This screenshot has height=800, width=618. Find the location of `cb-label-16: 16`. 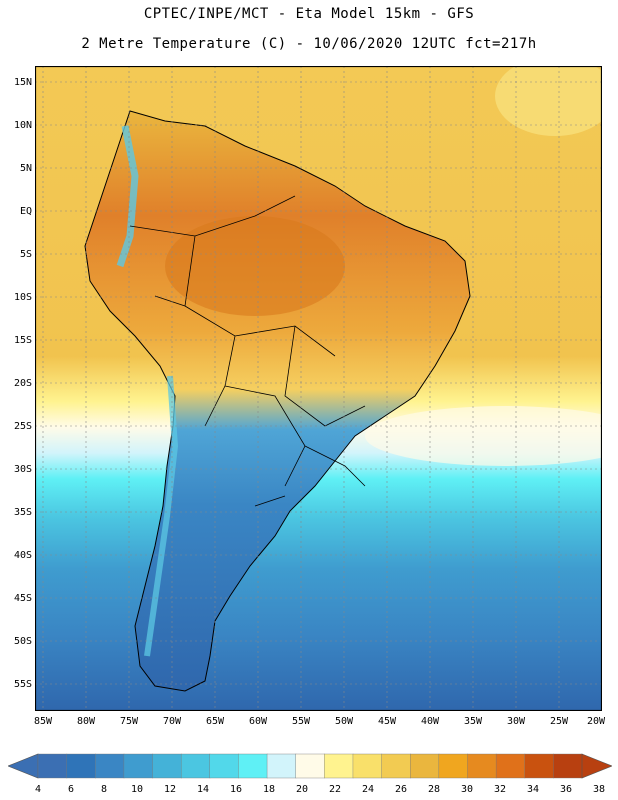

cb-label-16: 16 is located at coordinates (236, 789).